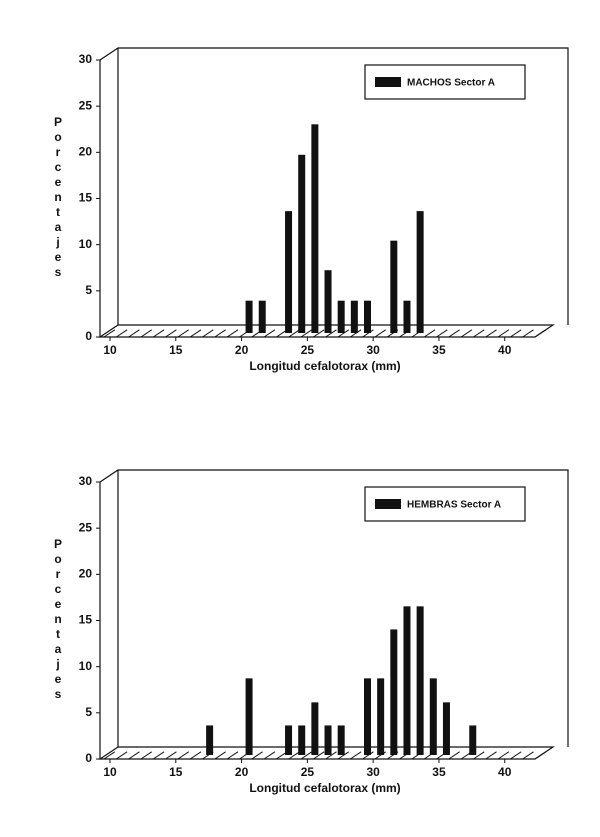  Describe the element at coordinates (451, 83) in the screenshot. I see `legend-label: MACHOS Sector A` at that location.